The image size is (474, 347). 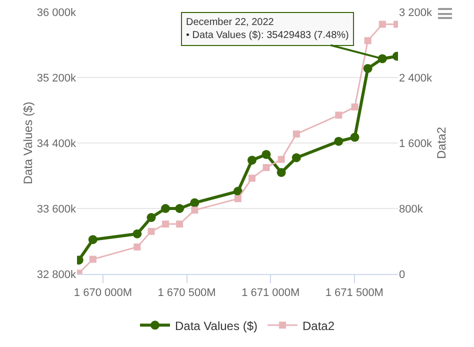 I want to click on y2-tick-label: 1 600k, so click(x=416, y=144).